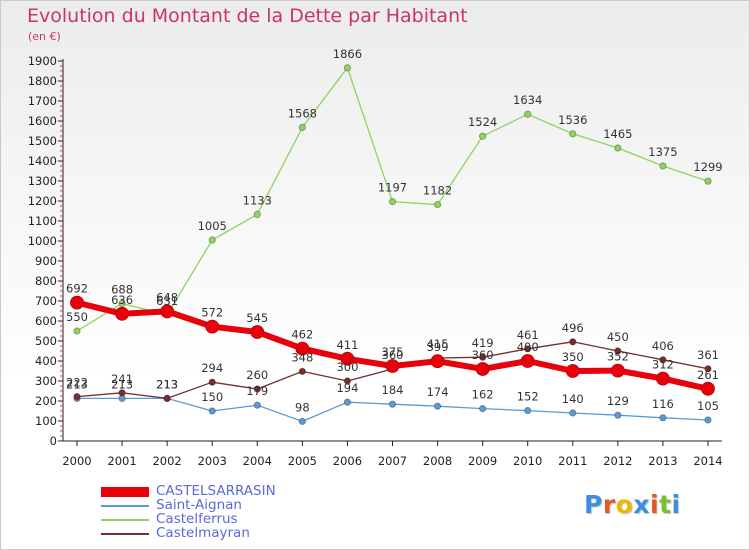 This screenshot has height=550, width=750. Describe the element at coordinates (197, 519) in the screenshot. I see `legend-label: Castelferrus` at that location.